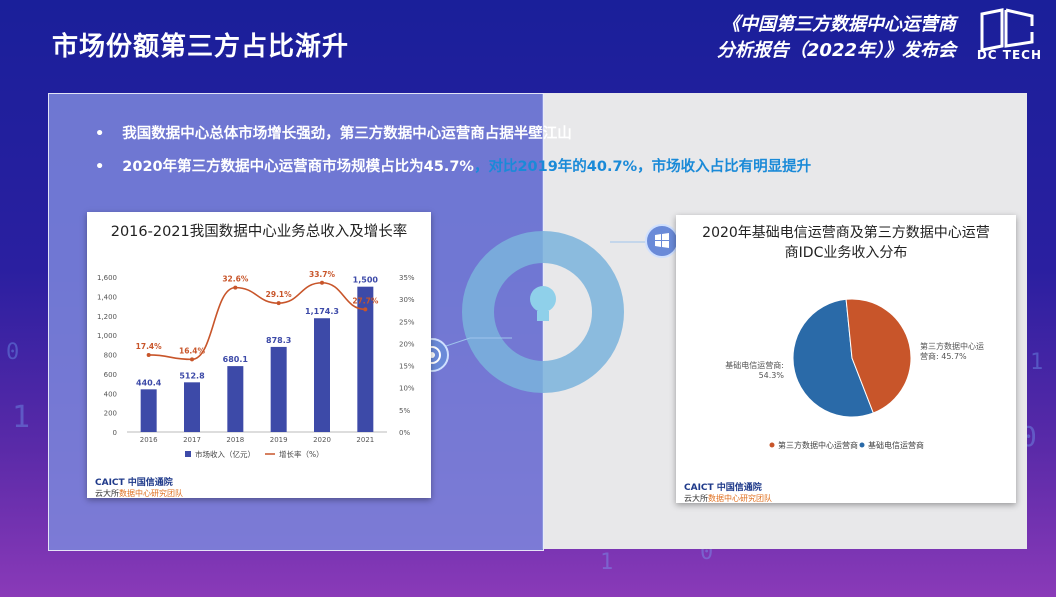  I want to click on pie-label-basic-1: 基础电信运营商:, so click(754, 365).